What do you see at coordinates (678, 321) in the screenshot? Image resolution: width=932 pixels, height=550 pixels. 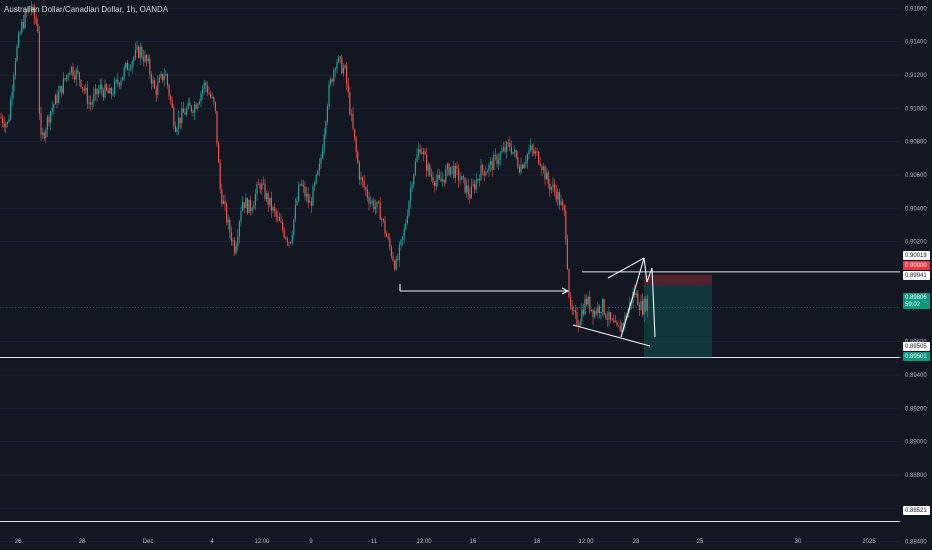 I see `profit-zone` at bounding box center [678, 321].